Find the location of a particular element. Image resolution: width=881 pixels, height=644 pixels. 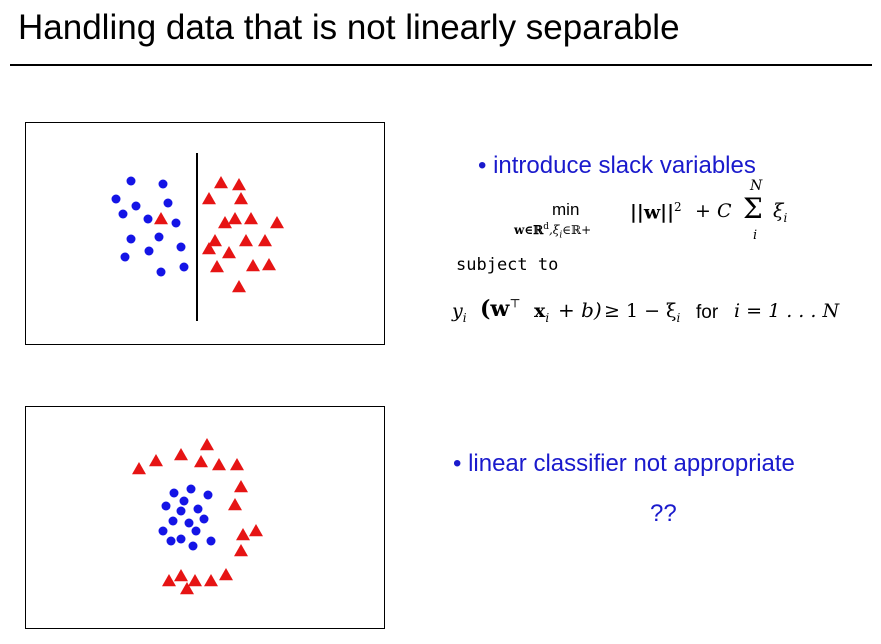

y-symbol: y is located at coordinates (457, 311).